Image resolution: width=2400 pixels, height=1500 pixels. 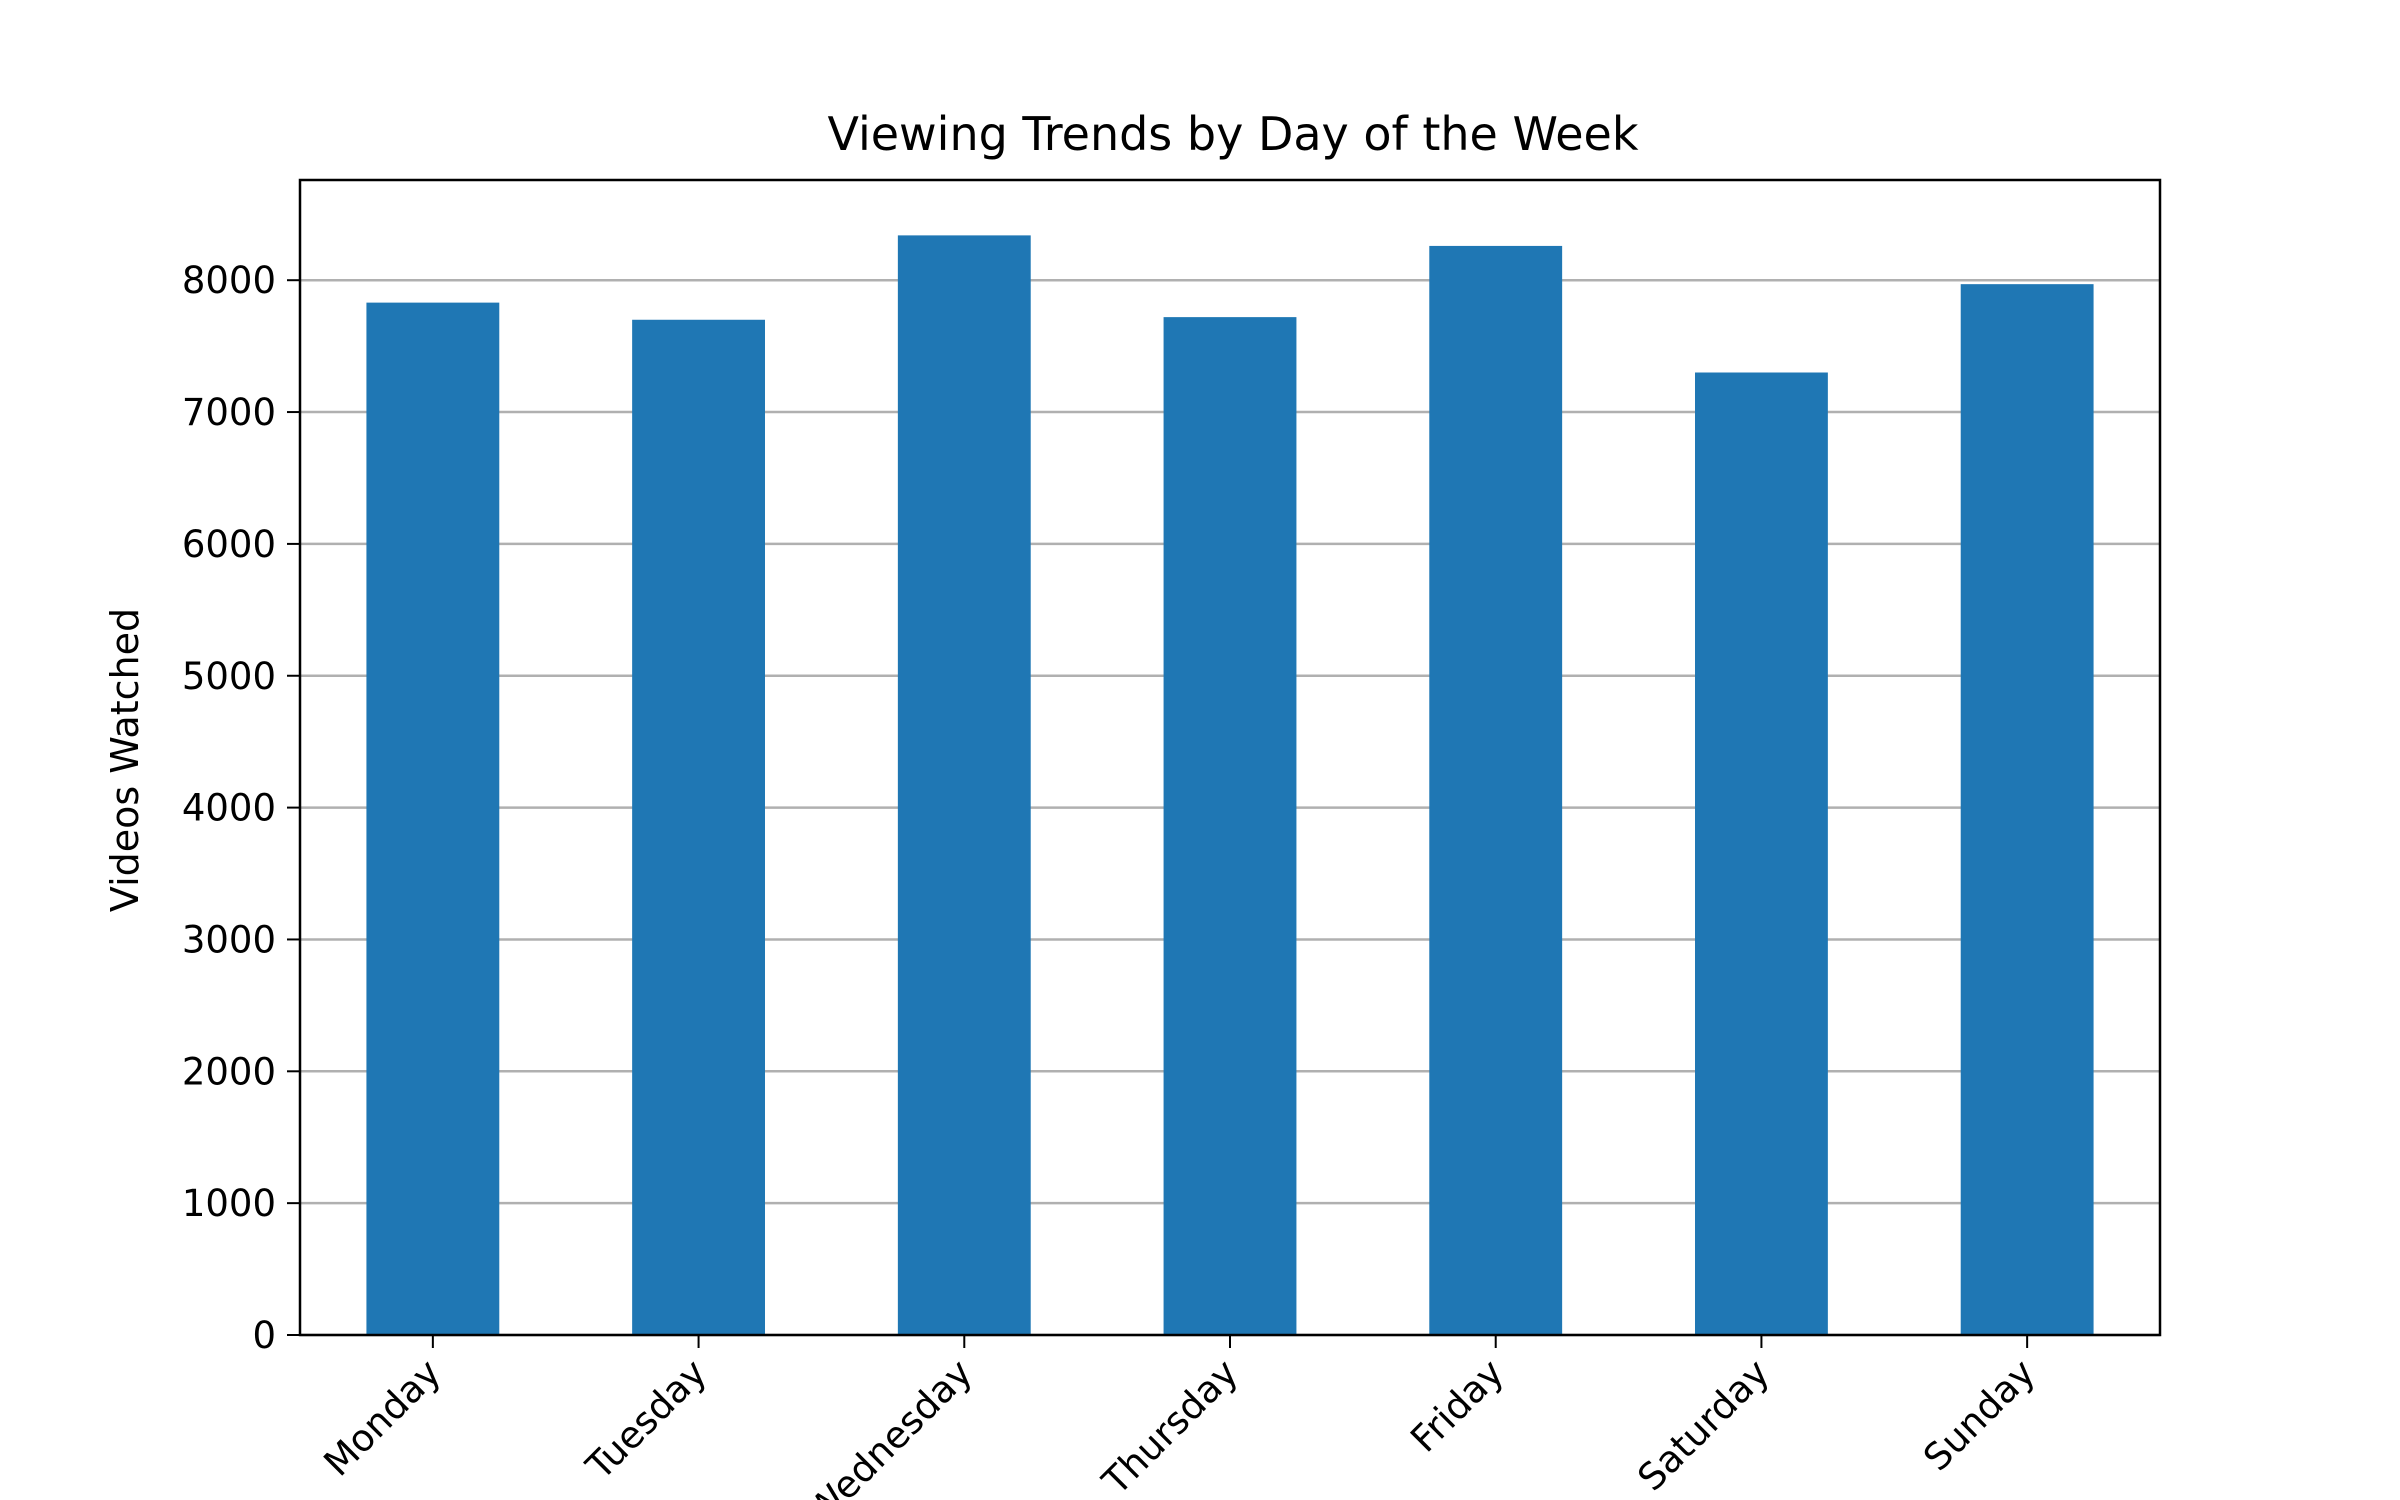 I want to click on y-tick-label: 1000, so click(x=229, y=1203).